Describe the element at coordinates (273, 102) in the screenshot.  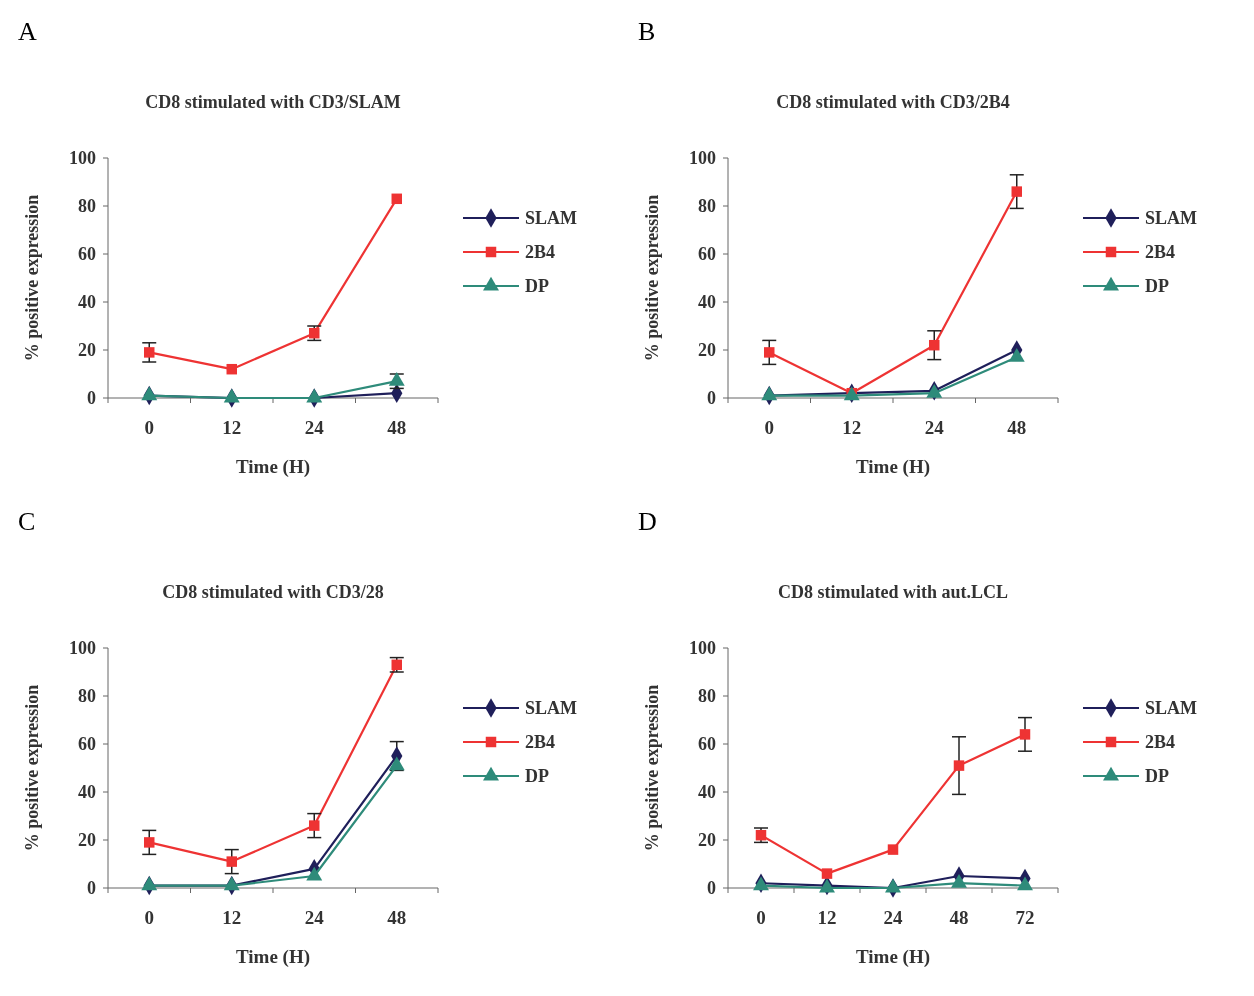
I see `chart-title: CD8 stimulated with CD3/SLAM` at that location.